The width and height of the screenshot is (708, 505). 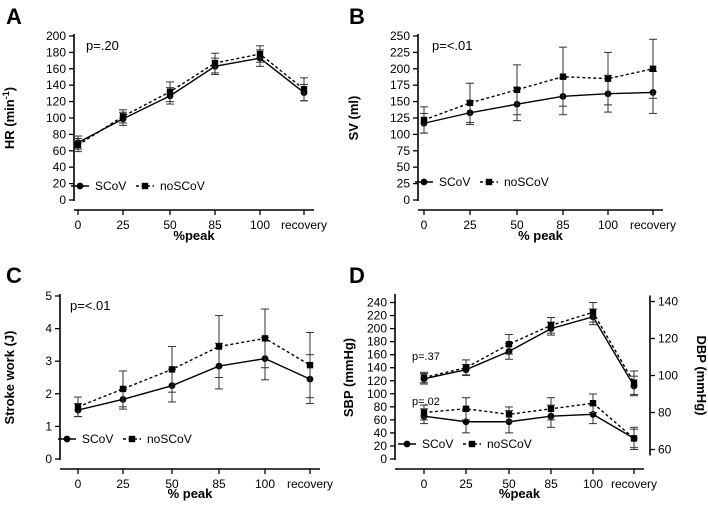 I want to click on y-tick-label: 225, so click(x=400, y=52).